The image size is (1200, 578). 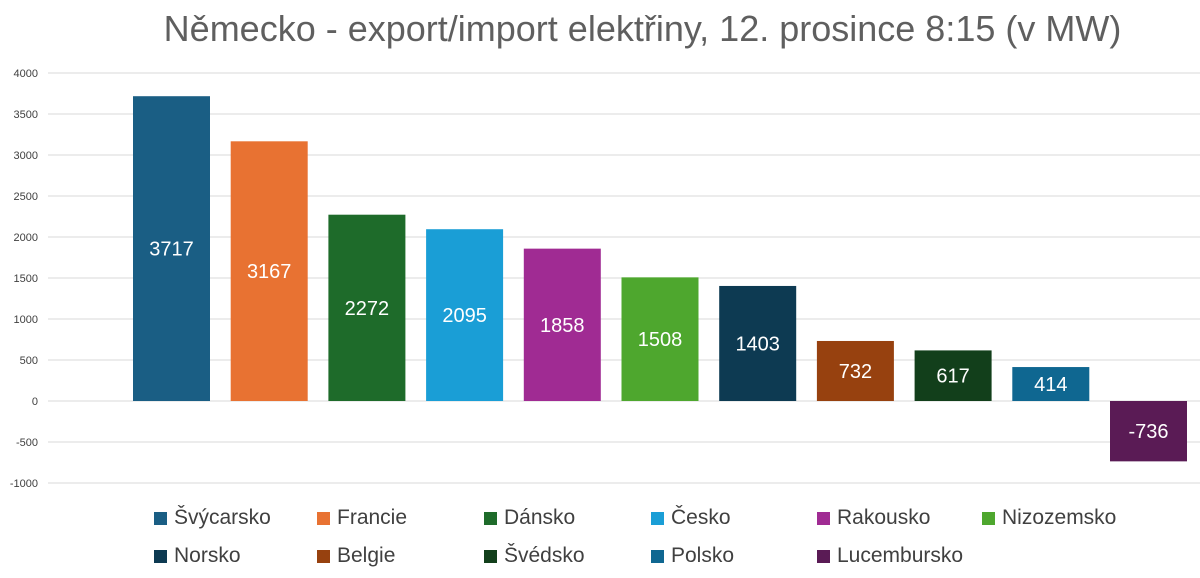 I want to click on legend-label: Nizozemsko, so click(x=1059, y=517).